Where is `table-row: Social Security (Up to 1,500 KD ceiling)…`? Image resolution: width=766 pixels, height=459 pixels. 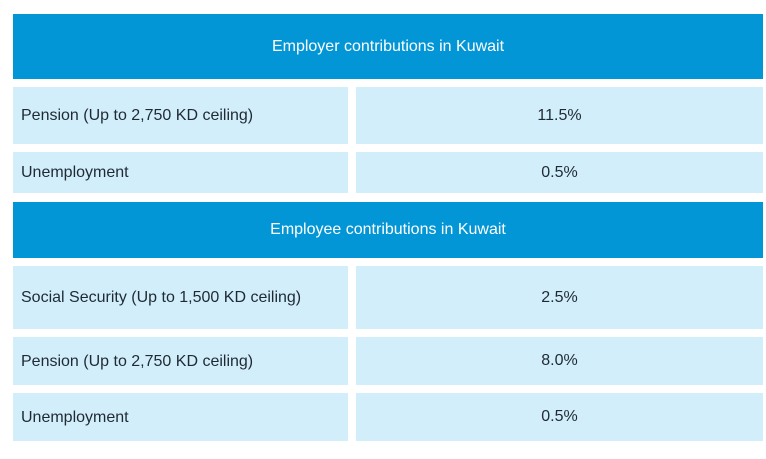
table-row: Social Security (Up to 1,500 KD ceiling)… is located at coordinates (388, 297).